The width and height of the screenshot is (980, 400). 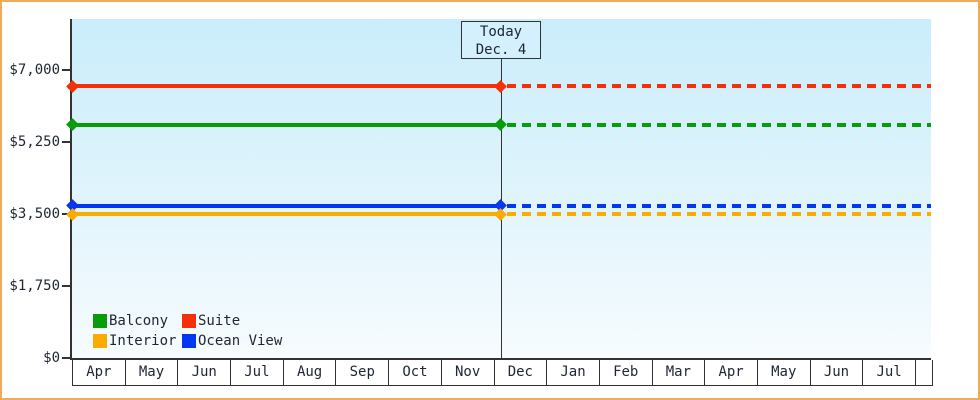 I want to click on y-tick-label: $0, so click(x=51, y=358).